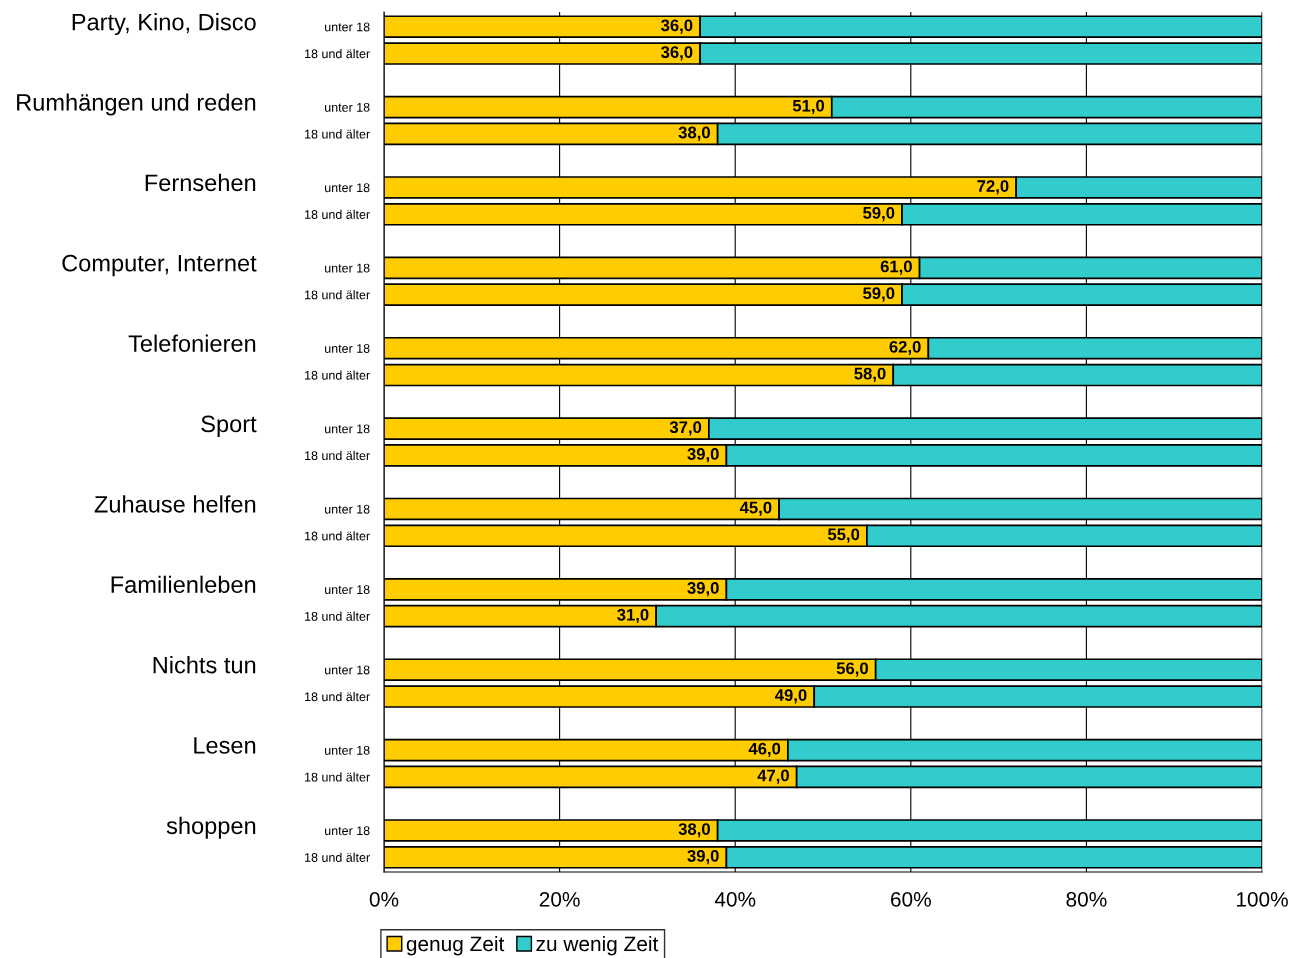 The image size is (1296, 958). I want to click on data-label: 45,0, so click(755, 508).